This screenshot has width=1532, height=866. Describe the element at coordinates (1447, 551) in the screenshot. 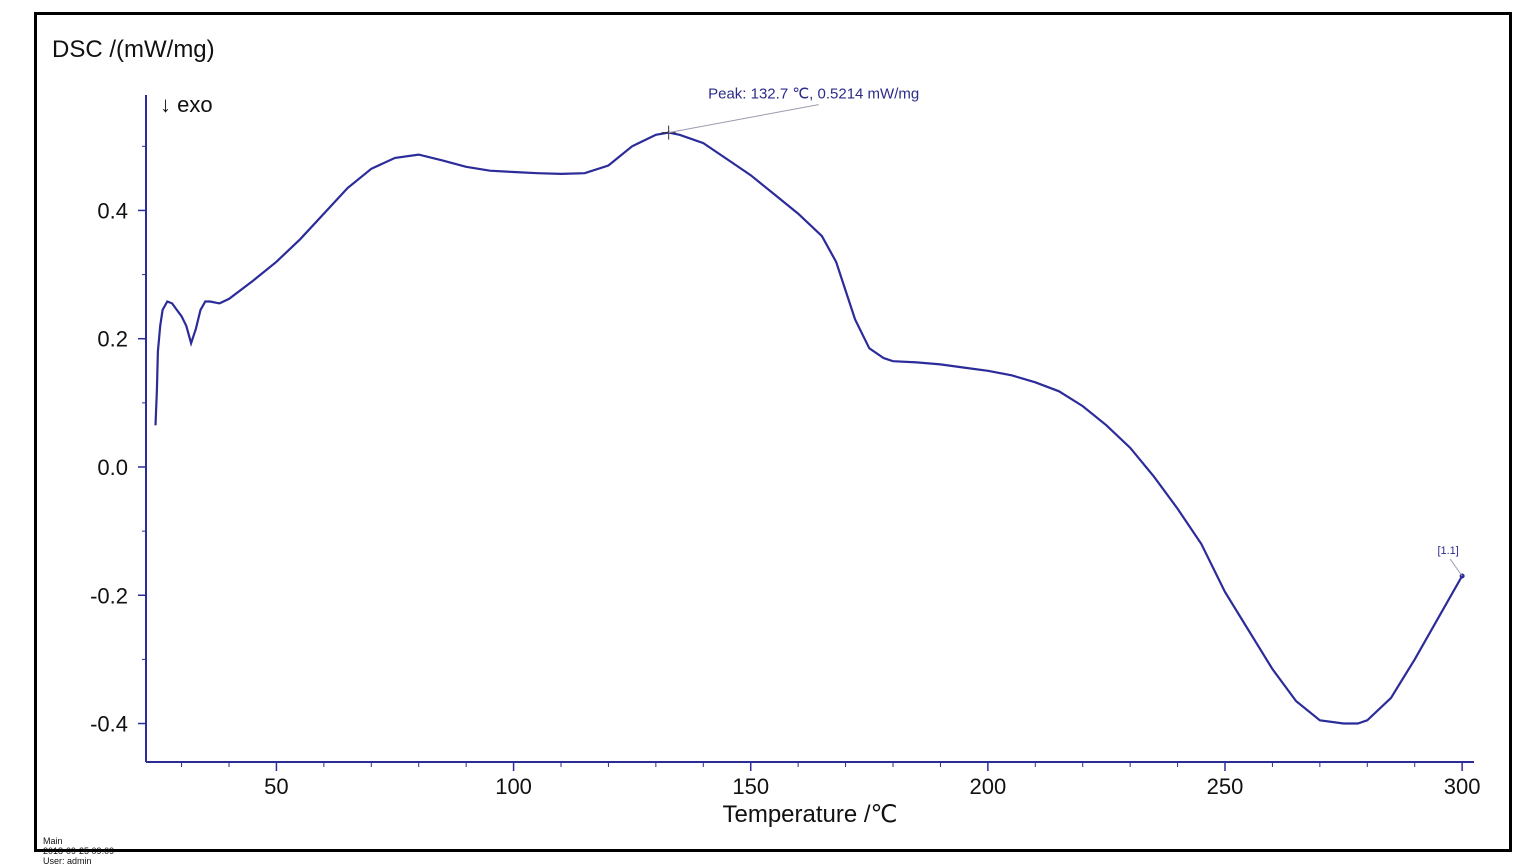

I see `end-point-label: [1.1]` at that location.